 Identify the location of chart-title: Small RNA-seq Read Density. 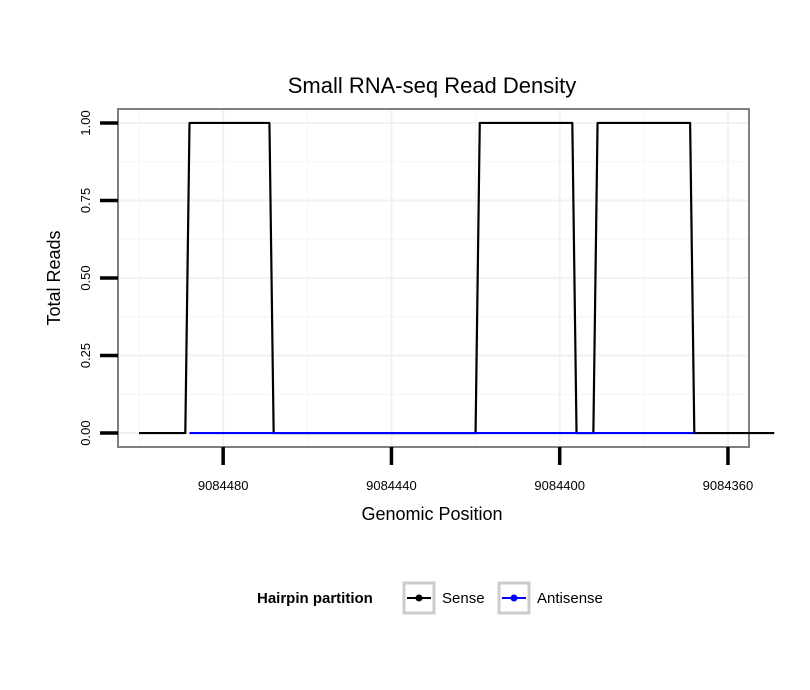
(432, 85).